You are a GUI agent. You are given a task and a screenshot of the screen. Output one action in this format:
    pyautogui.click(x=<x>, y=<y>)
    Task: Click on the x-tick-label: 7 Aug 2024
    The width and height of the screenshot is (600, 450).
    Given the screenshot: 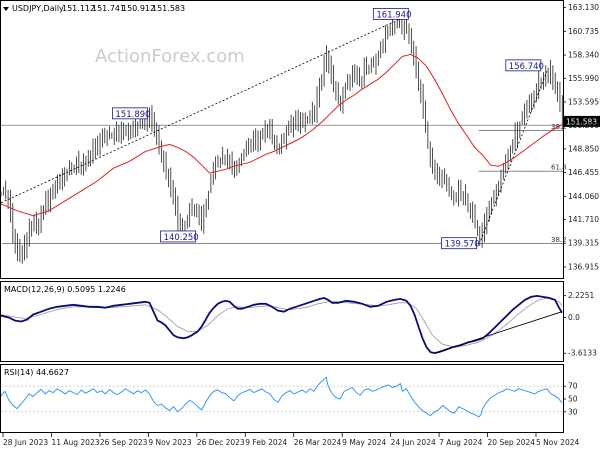 What is the action you would take?
    pyautogui.click(x=460, y=442)
    